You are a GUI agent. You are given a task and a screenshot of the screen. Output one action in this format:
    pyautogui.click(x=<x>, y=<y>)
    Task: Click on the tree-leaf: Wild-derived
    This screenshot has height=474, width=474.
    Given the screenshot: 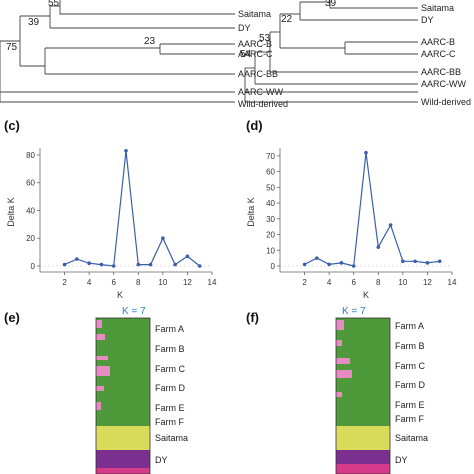 What is the action you would take?
    pyautogui.click(x=446, y=102)
    